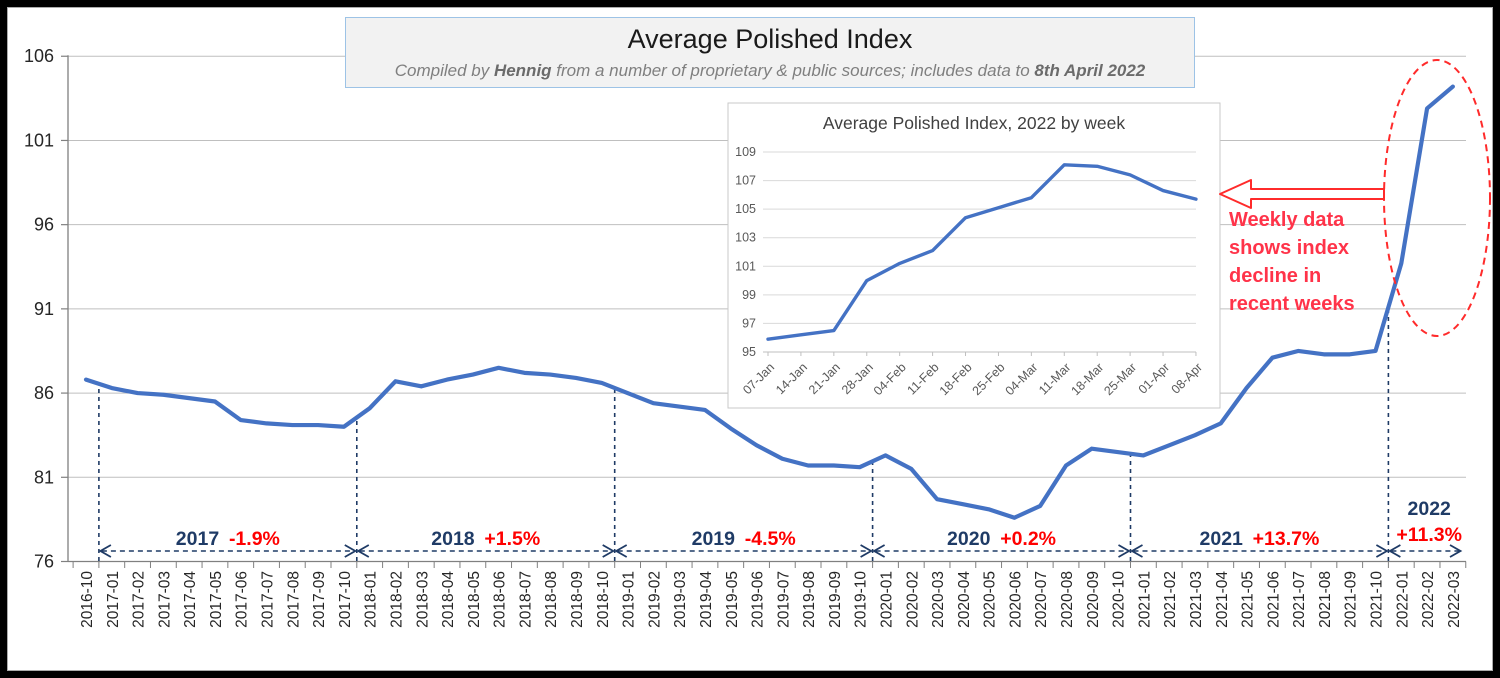 The width and height of the screenshot is (1500, 678). What do you see at coordinates (448, 599) in the screenshot?
I see `x-axis-tick-label: 2018-04` at bounding box center [448, 599].